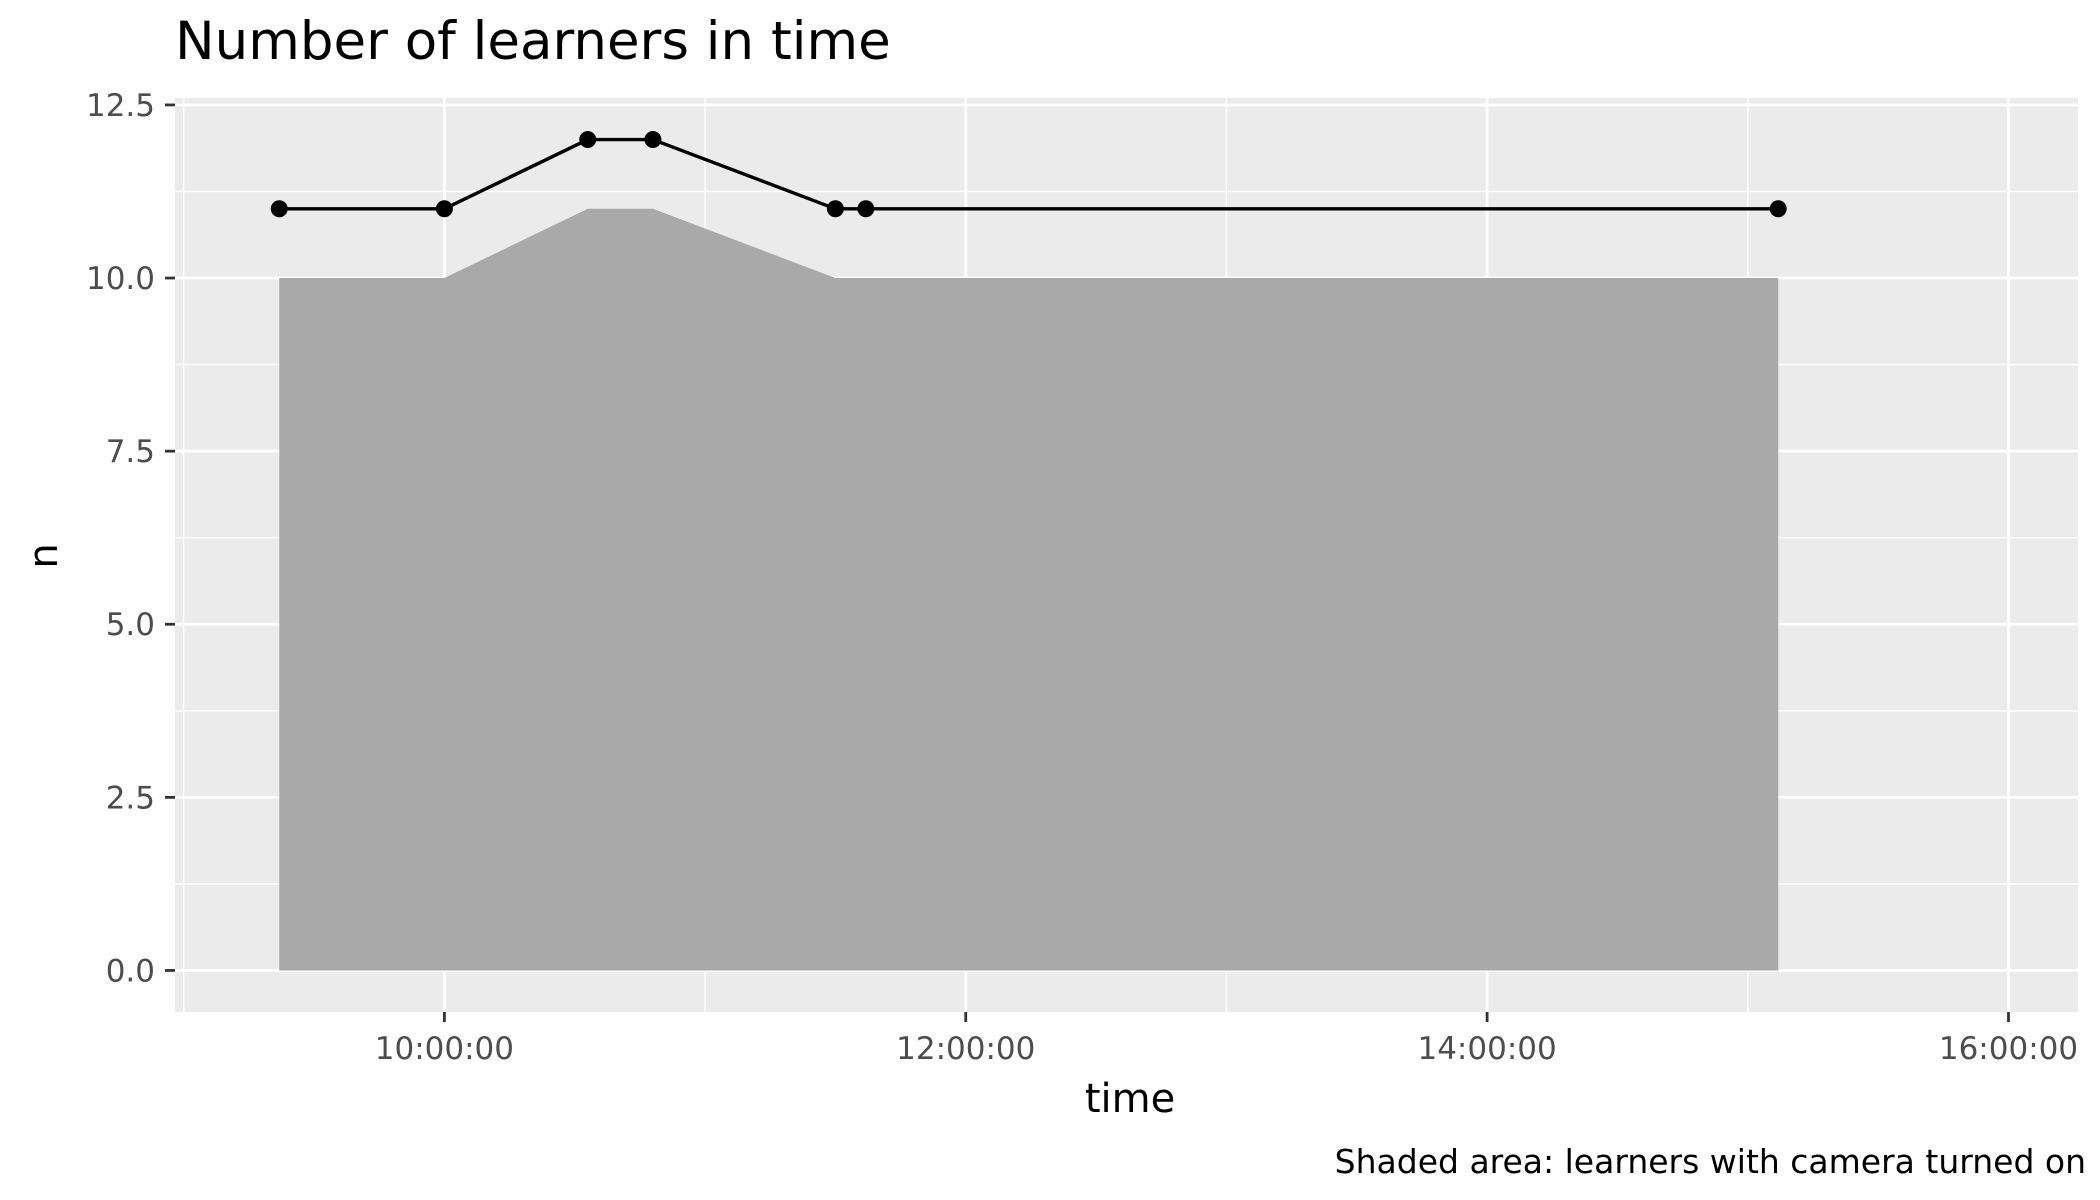 This screenshot has height=1200, width=2100. Describe the element at coordinates (130, 538) in the screenshot. I see `y-axis: 0.0 2.5 5.0 7.5 10.0 12.5` at that location.